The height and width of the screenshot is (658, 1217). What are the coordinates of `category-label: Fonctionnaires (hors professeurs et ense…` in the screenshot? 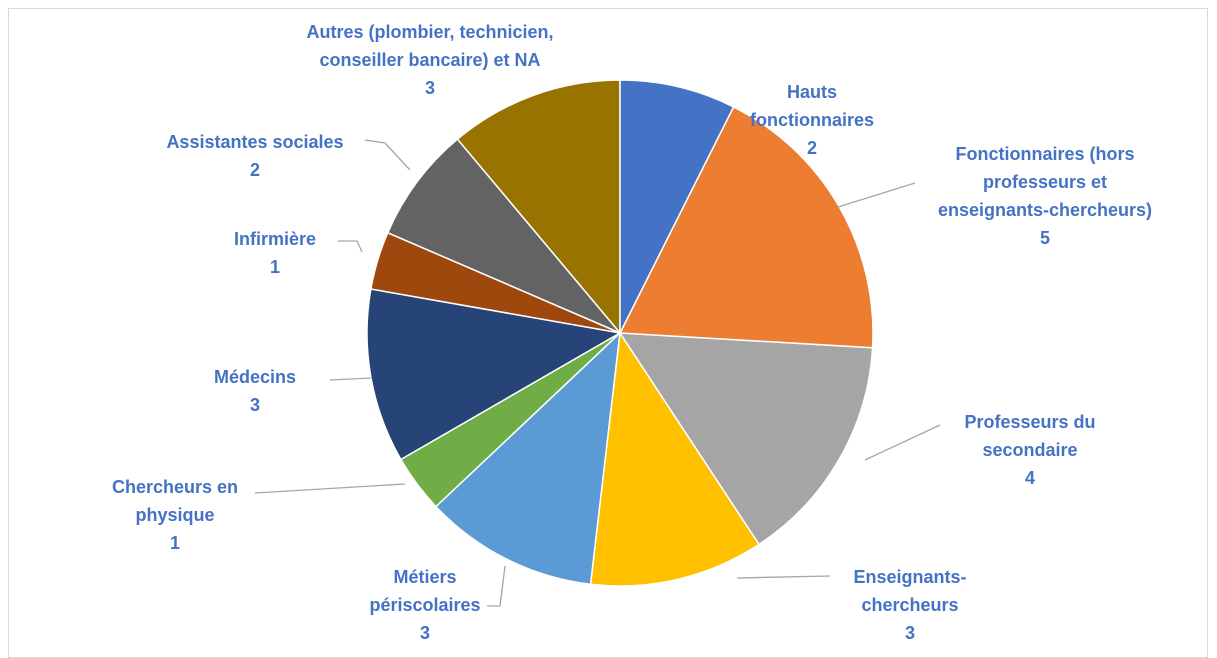 It's located at (1045, 182).